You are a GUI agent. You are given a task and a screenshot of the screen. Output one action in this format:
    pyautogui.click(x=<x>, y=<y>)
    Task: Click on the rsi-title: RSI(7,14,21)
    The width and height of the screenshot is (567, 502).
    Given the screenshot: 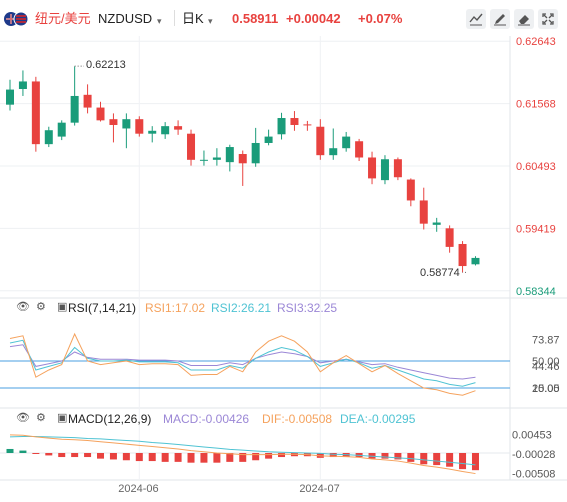 What is the action you would take?
    pyautogui.click(x=102, y=308)
    